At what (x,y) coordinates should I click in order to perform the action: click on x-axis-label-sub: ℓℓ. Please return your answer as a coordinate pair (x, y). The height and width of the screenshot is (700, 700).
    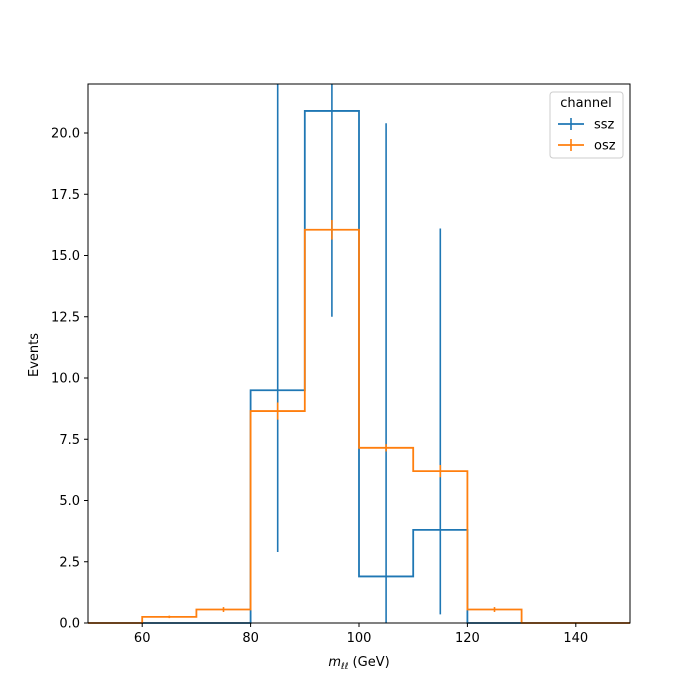
    Looking at the image, I should click on (344, 667).